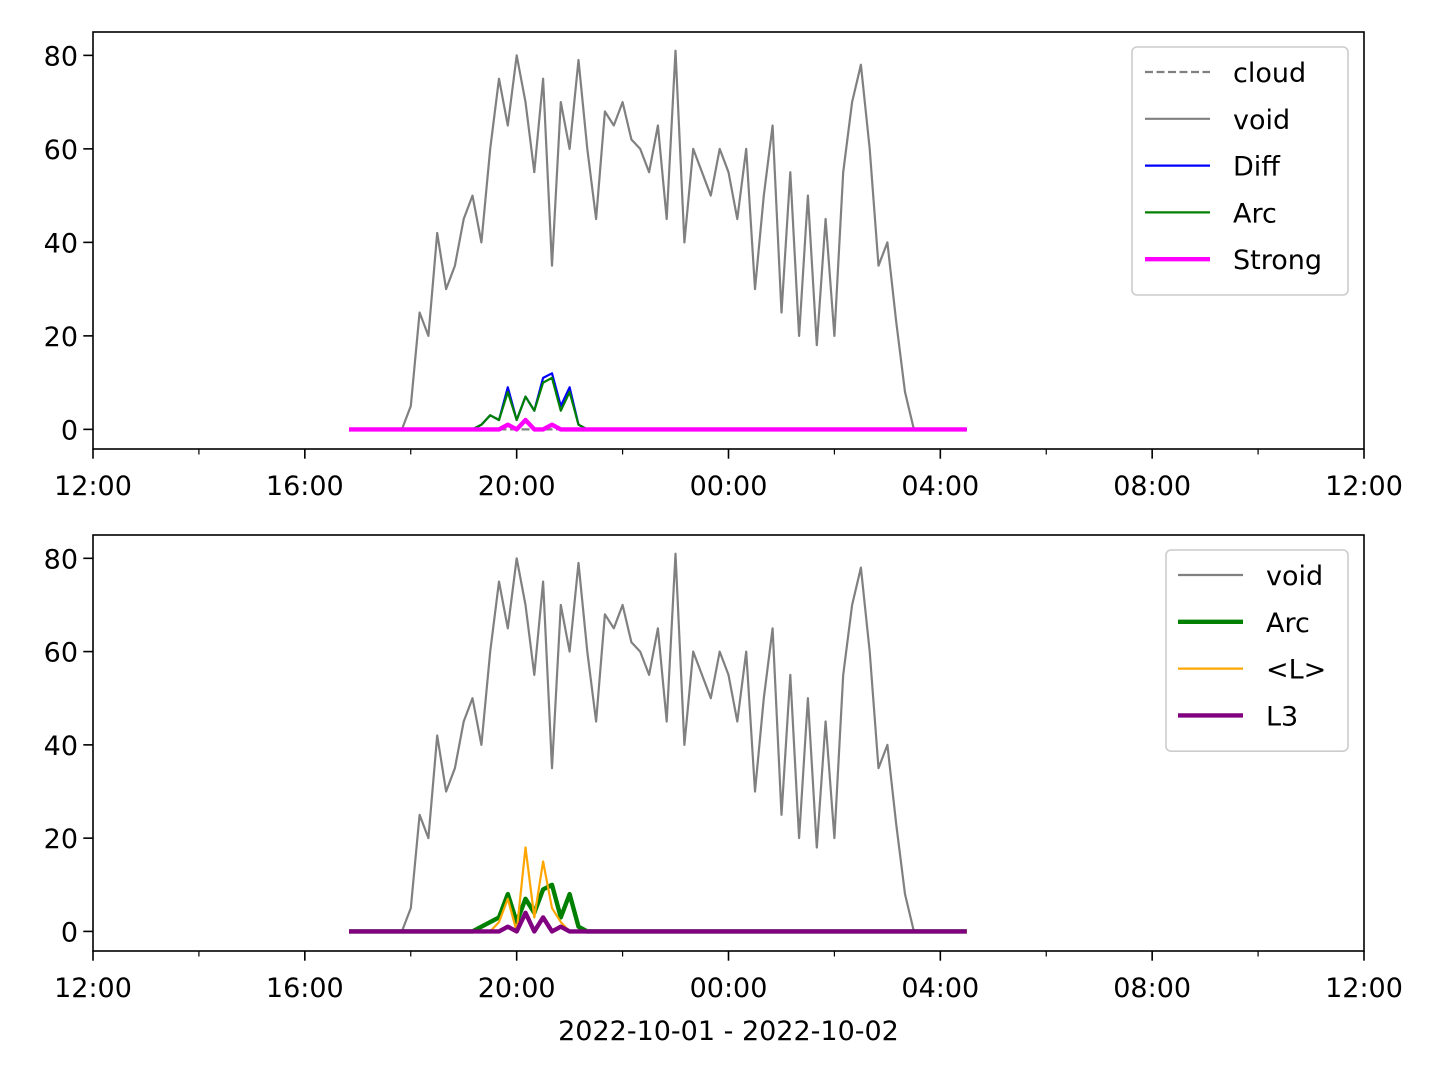  What do you see at coordinates (1257, 167) in the screenshot?
I see `legend-label: Diff` at bounding box center [1257, 167].